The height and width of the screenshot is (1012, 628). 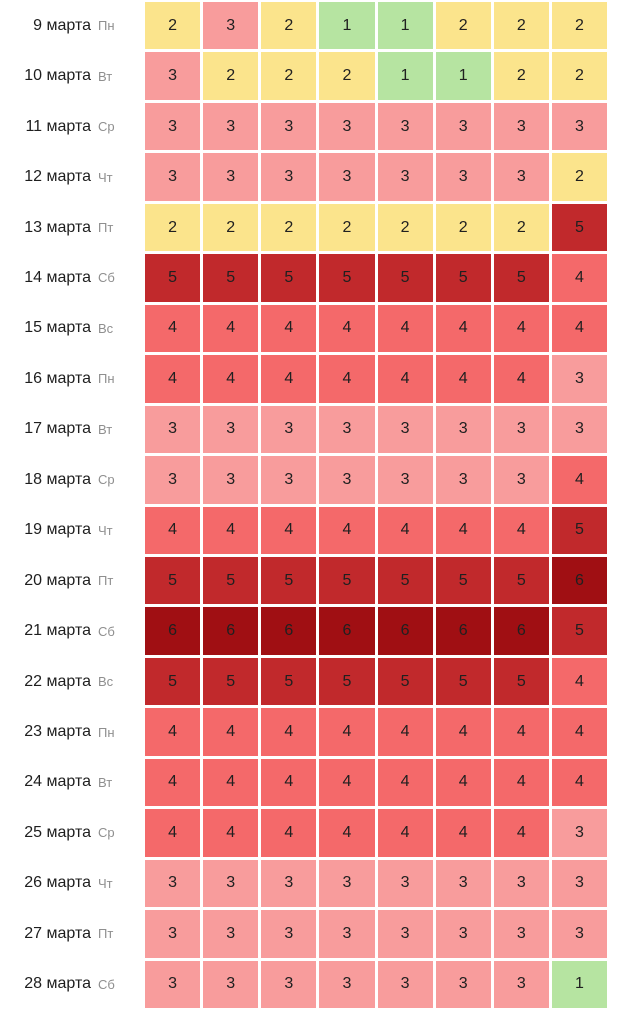 I want to click on row-label: 24 марта Вт, so click(x=71, y=782).